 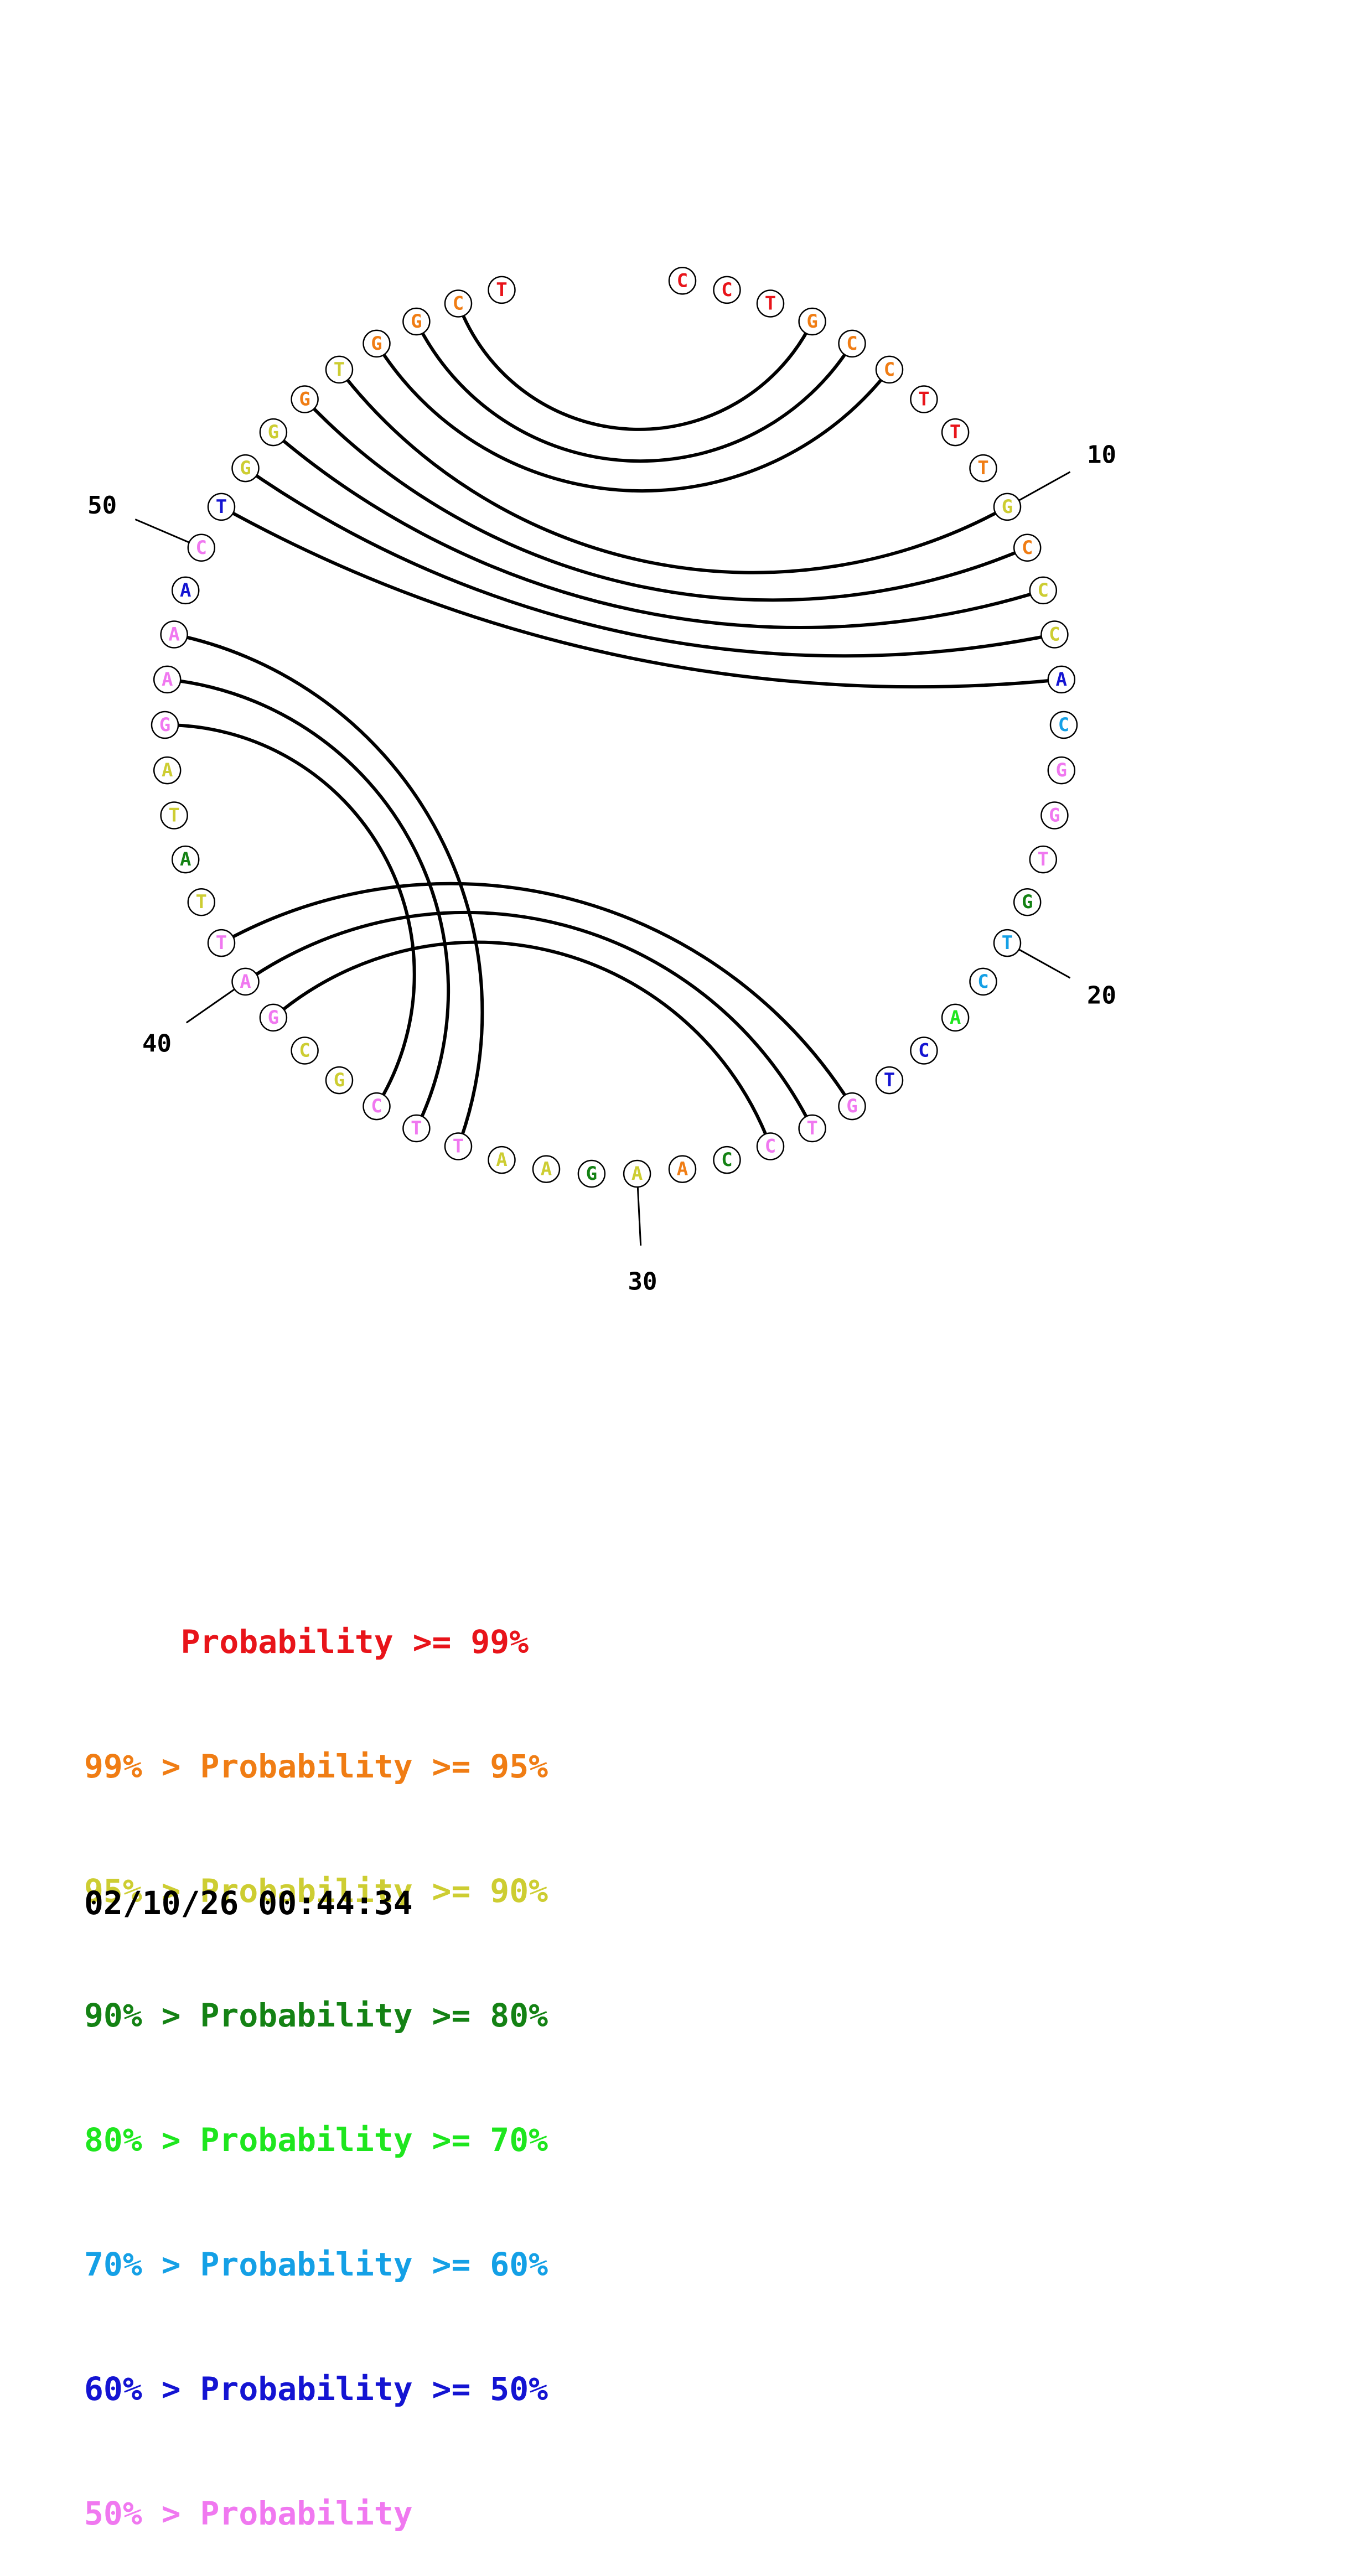 What do you see at coordinates (157, 1043) in the screenshot?
I see `position-label: 40` at bounding box center [157, 1043].